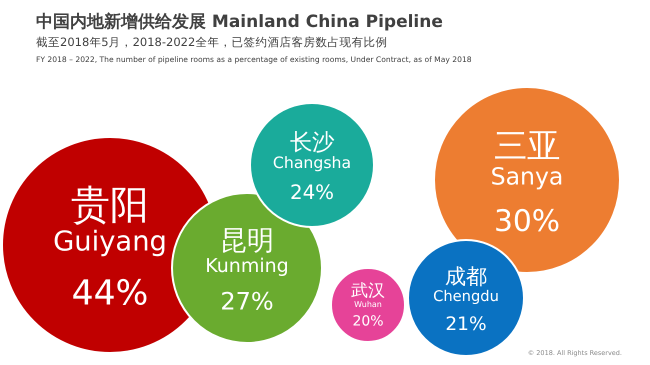 The height and width of the screenshot is (365, 650). Describe the element at coordinates (527, 158) in the screenshot. I see `category-label: 三亚 Sanya` at that location.